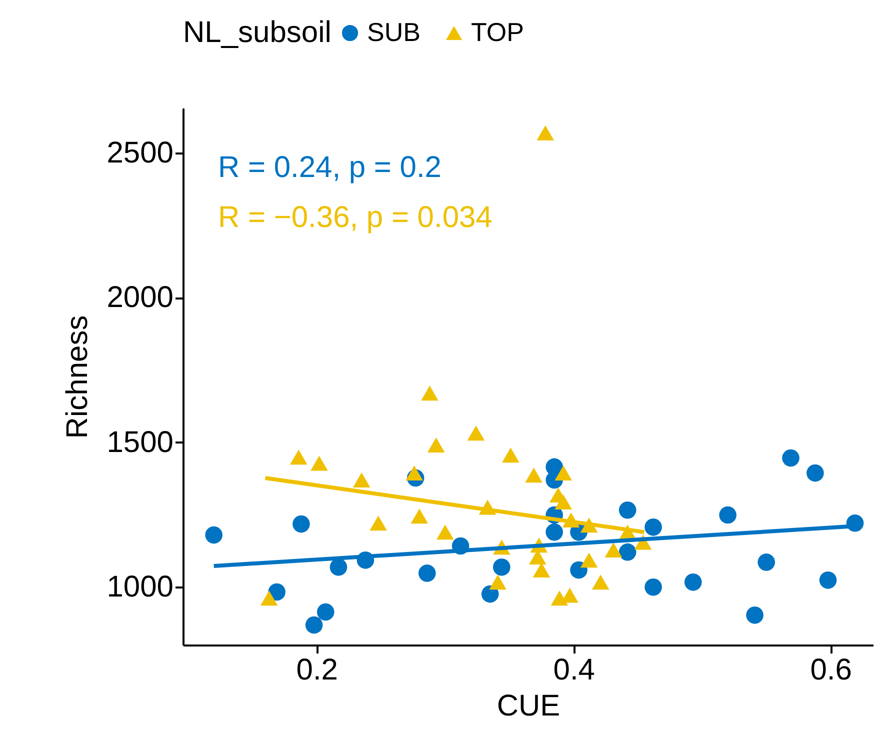 This screenshot has width=879, height=753. What do you see at coordinates (77, 377) in the screenshot?
I see `y-axis-title: Richness` at bounding box center [77, 377].